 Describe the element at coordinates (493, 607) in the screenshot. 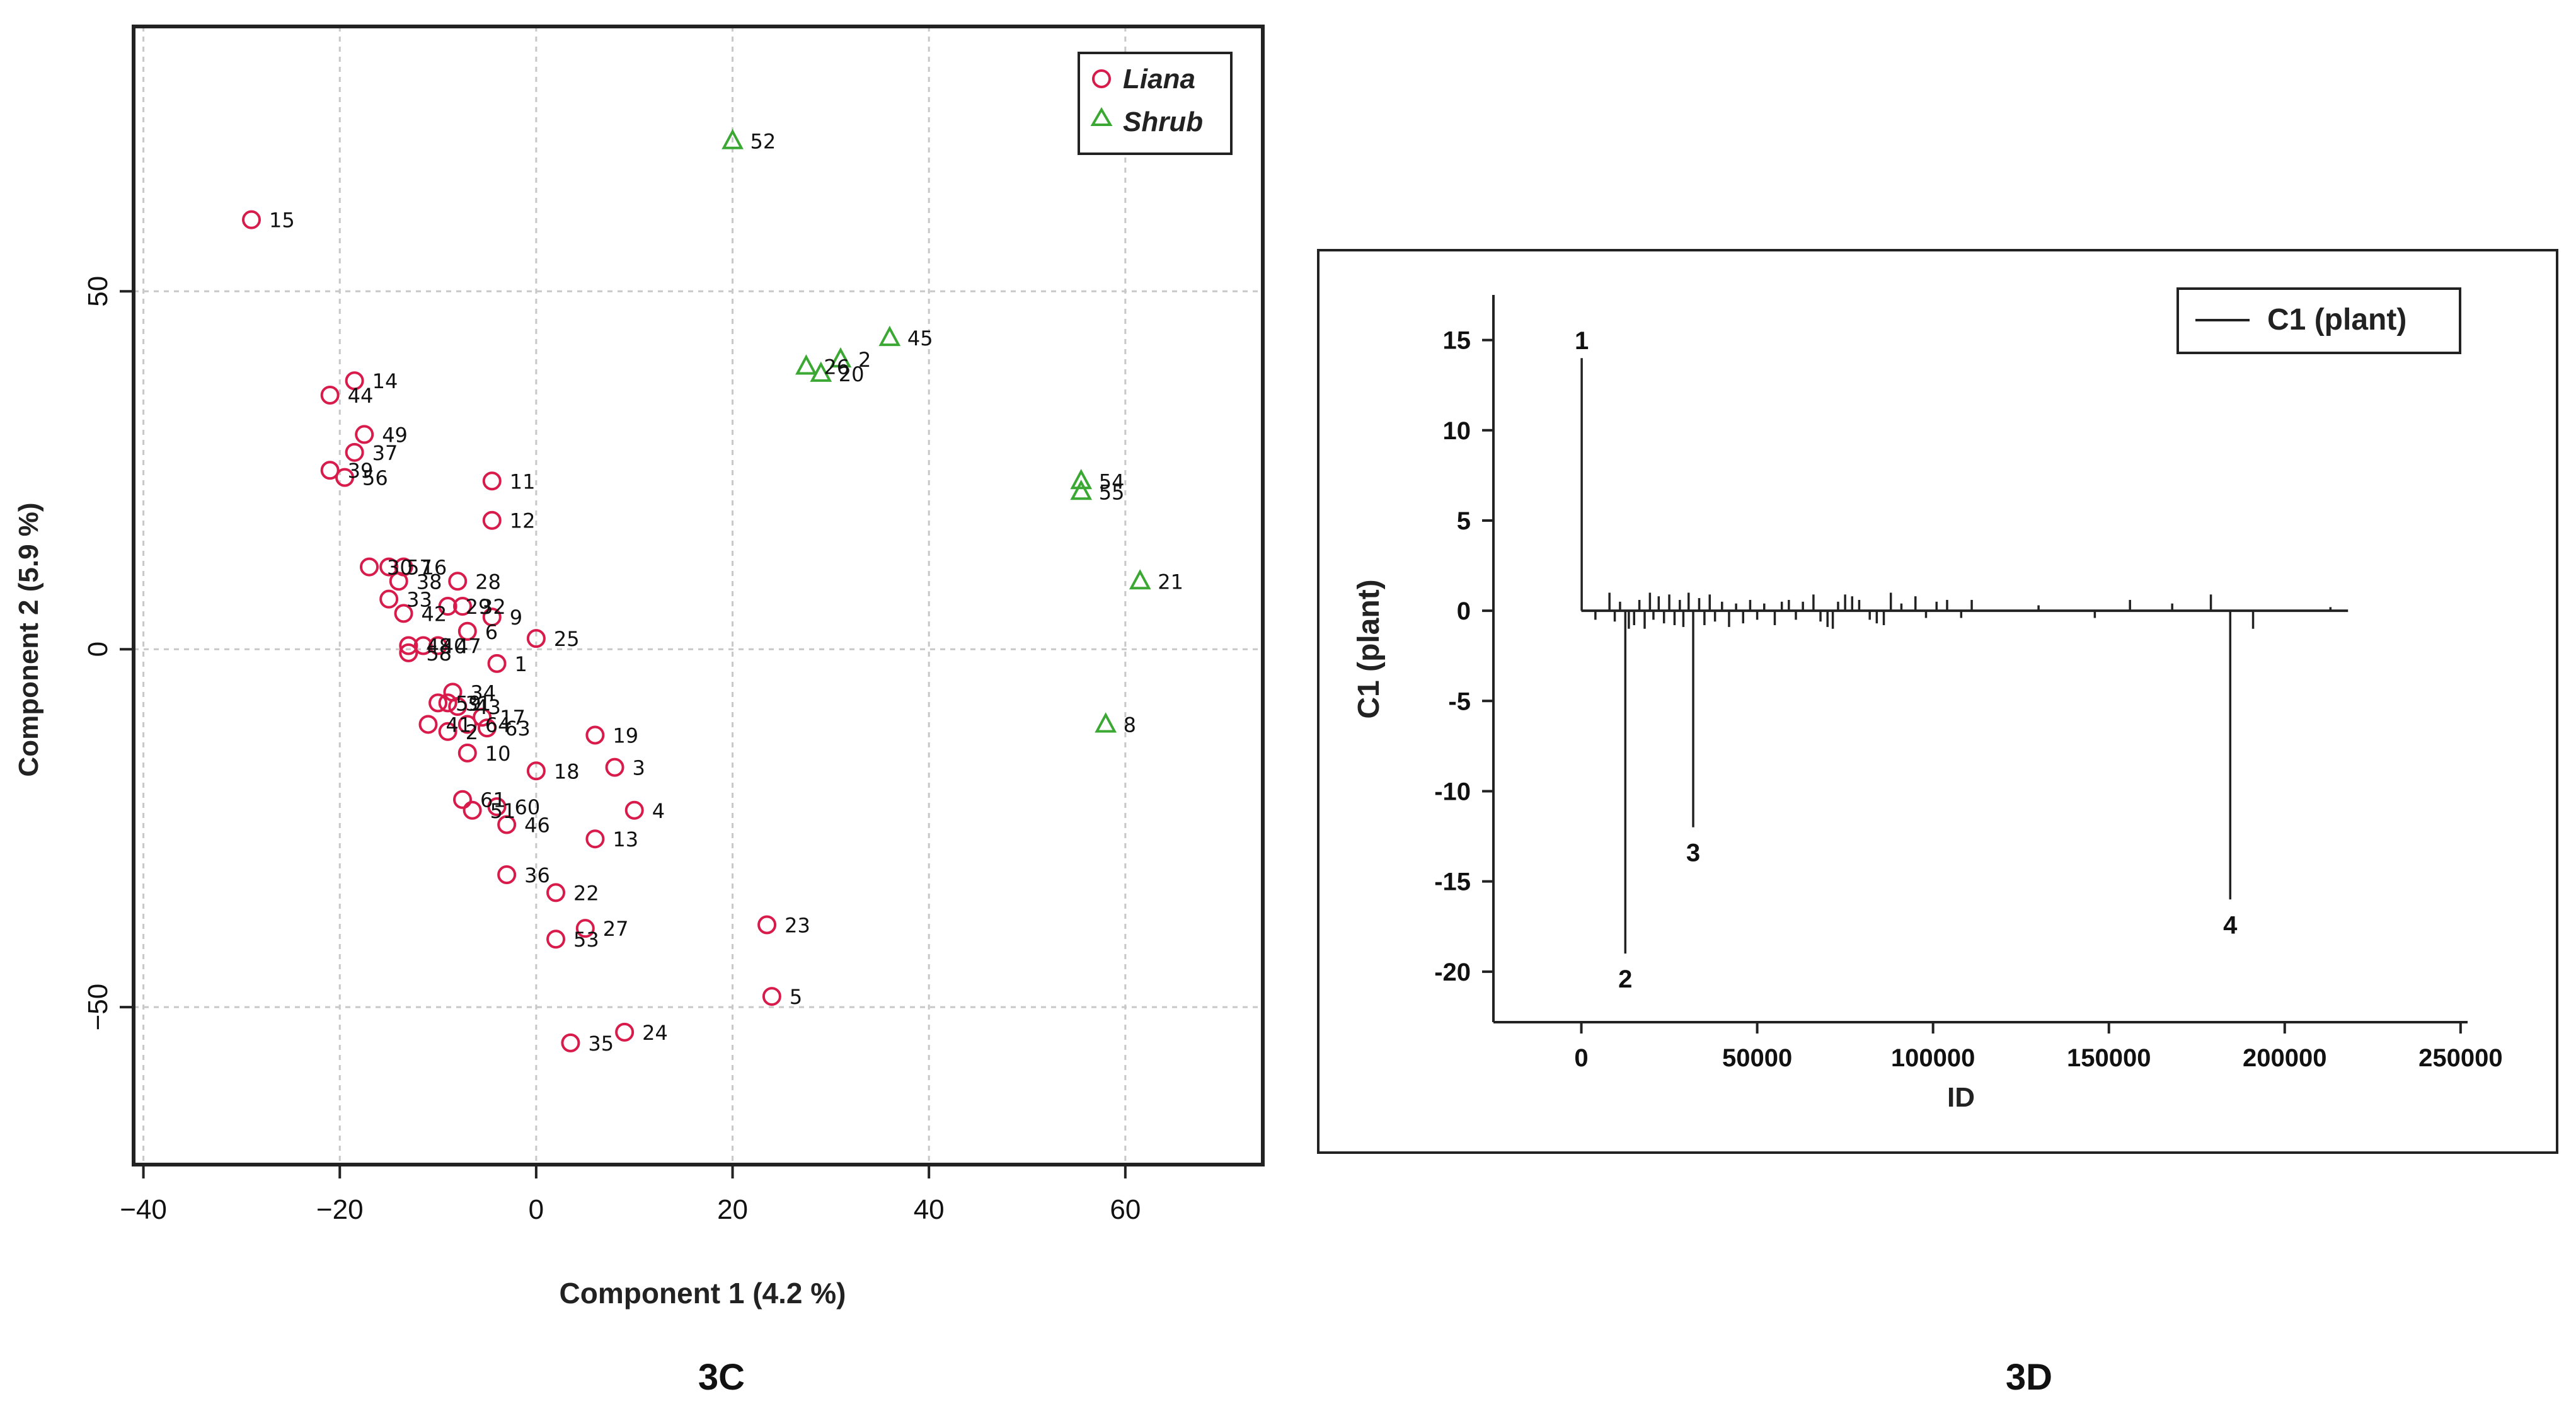

I see `point-label: 32` at that location.